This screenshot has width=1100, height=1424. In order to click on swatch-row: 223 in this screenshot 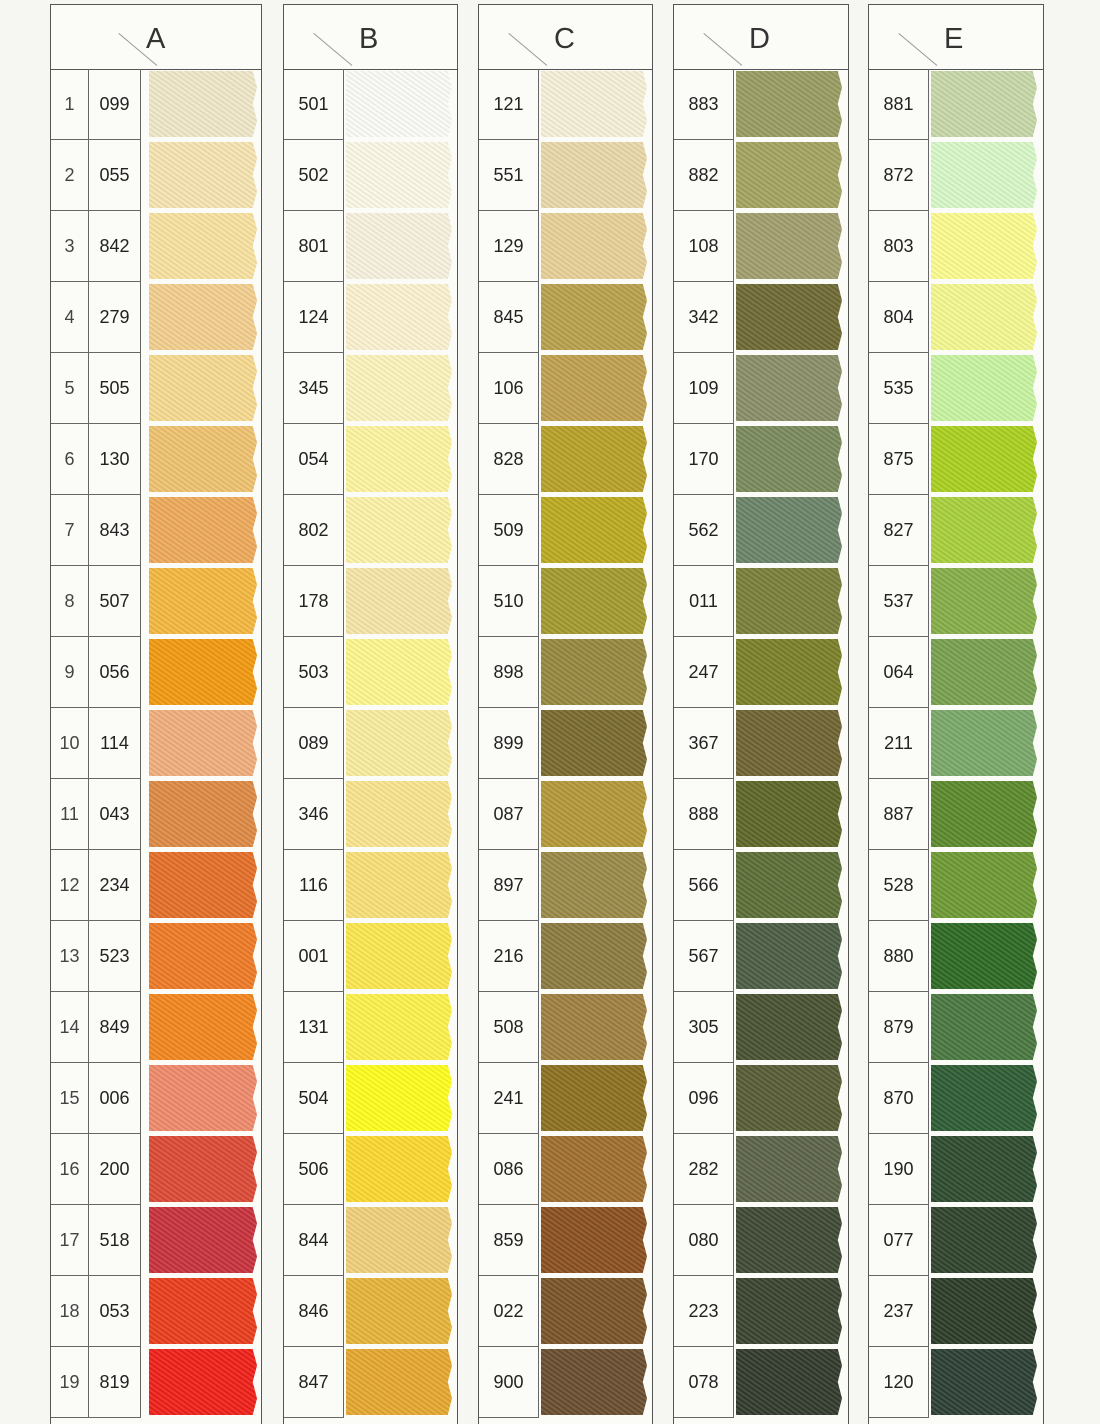, I will do `click(761, 1311)`.